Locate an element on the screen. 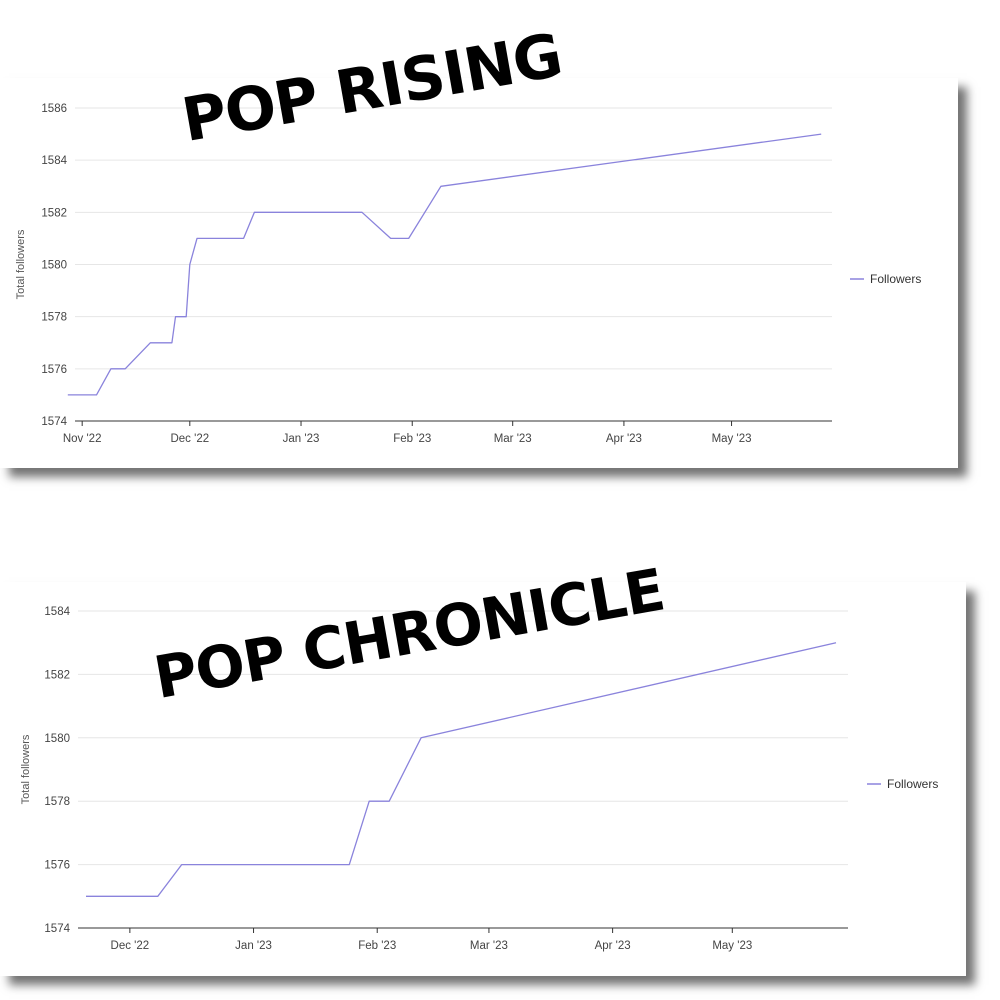 This screenshot has width=1000, height=1000. y-tick-label: 1586 is located at coordinates (54, 109).